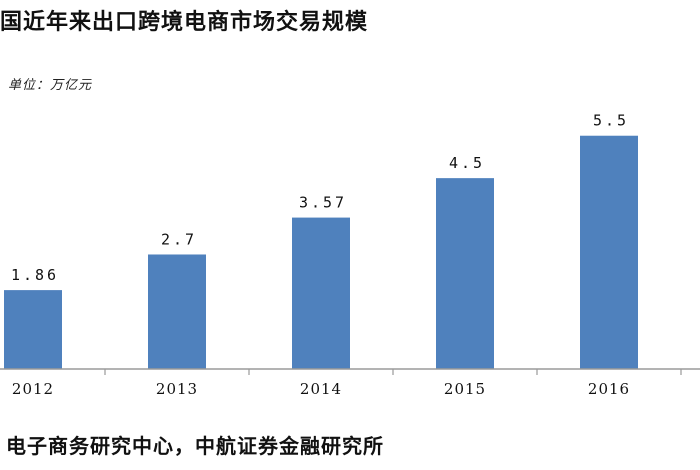 This screenshot has height=470, width=700. I want to click on chart-title: 国近年来出口跨境电商市场交易规模, so click(184, 22).